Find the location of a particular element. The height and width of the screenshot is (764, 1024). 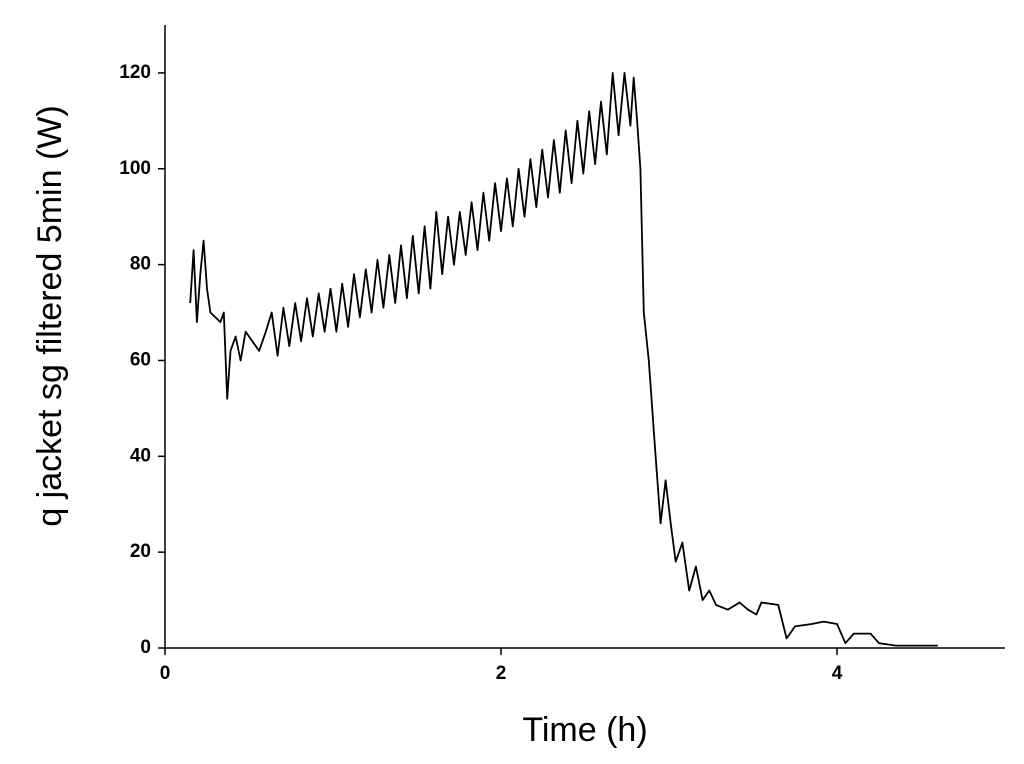

x-tick-label: 0 is located at coordinates (165, 673).